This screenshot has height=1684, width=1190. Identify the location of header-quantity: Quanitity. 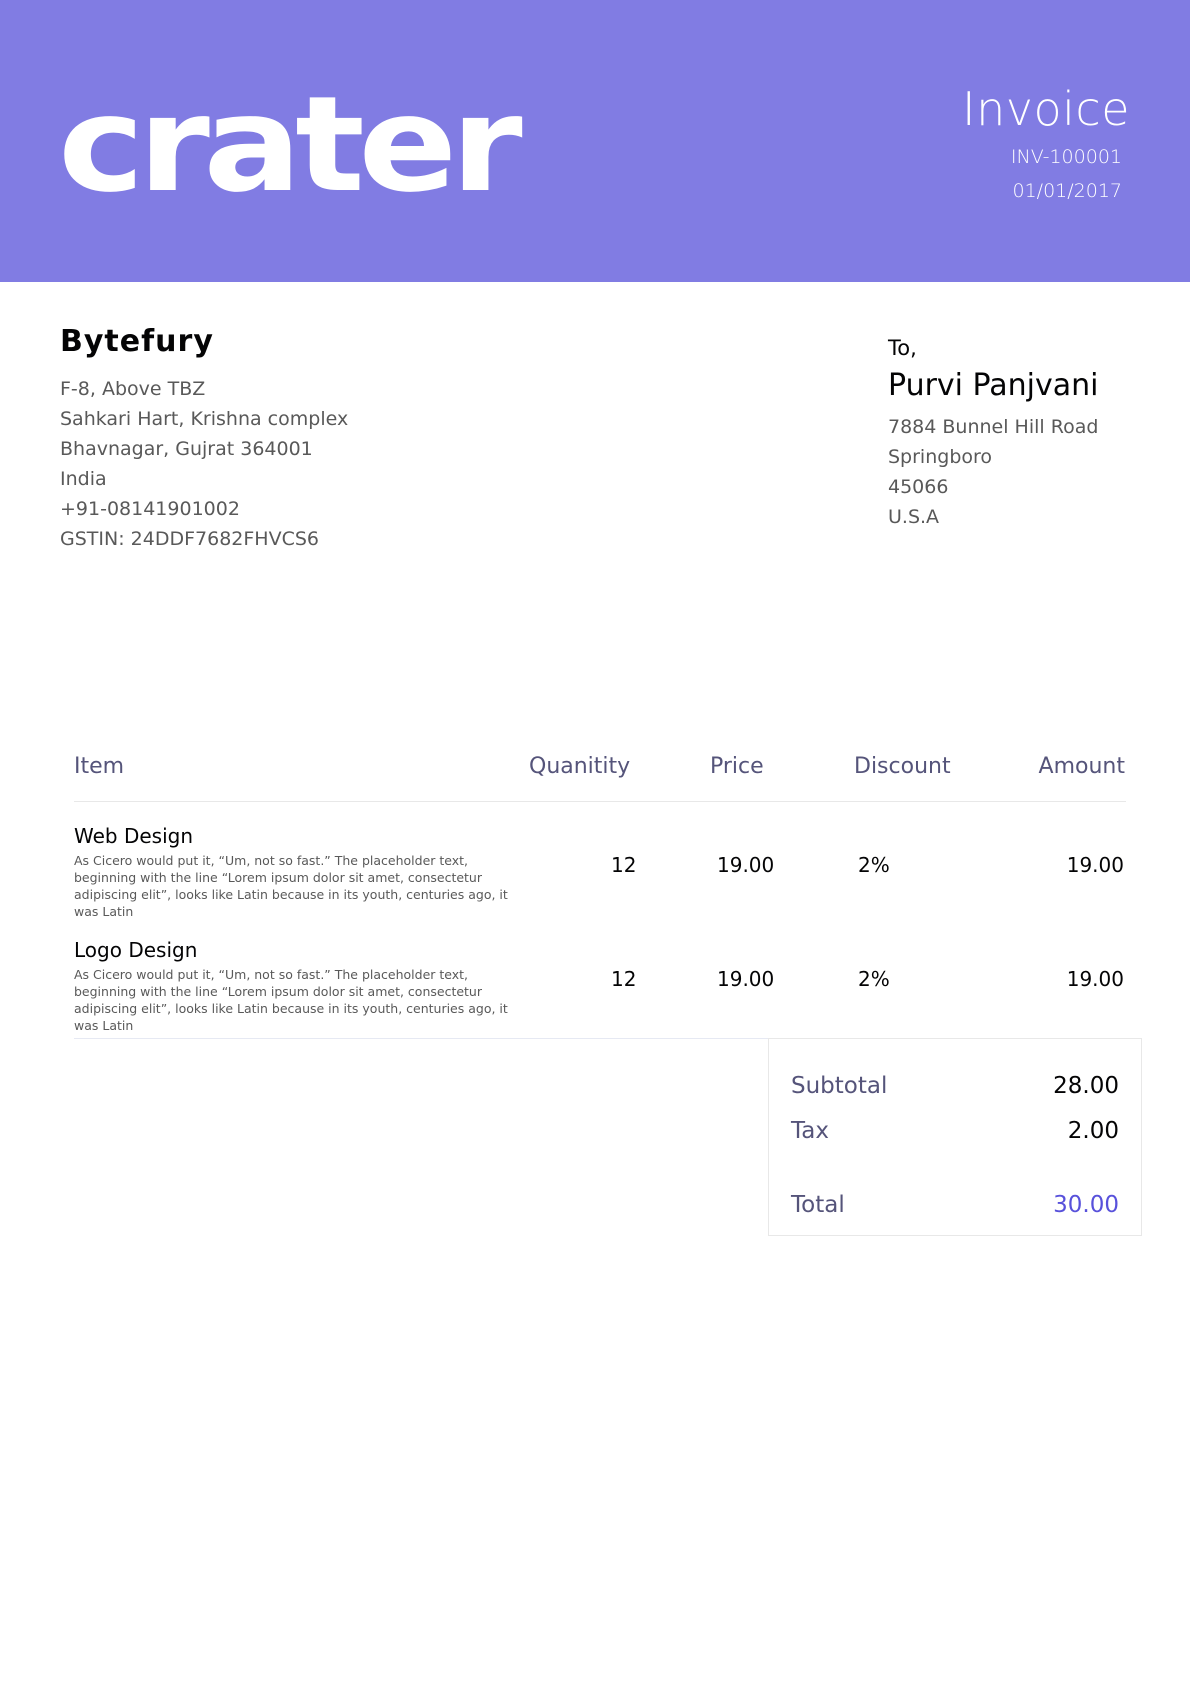
(580, 766).